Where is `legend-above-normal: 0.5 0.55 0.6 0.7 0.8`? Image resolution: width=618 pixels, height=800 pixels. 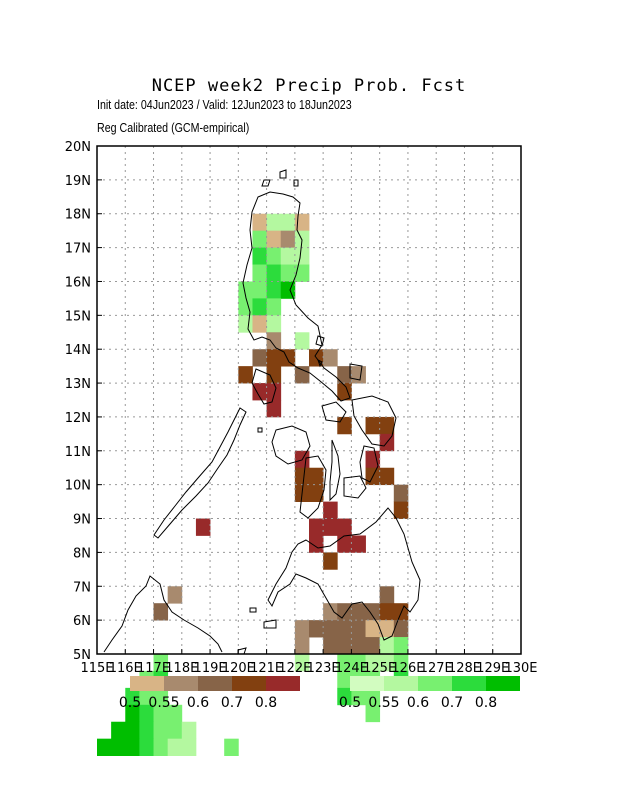
legend-above-normal: 0.5 0.55 0.6 0.7 0.8 is located at coordinates (429, 693).